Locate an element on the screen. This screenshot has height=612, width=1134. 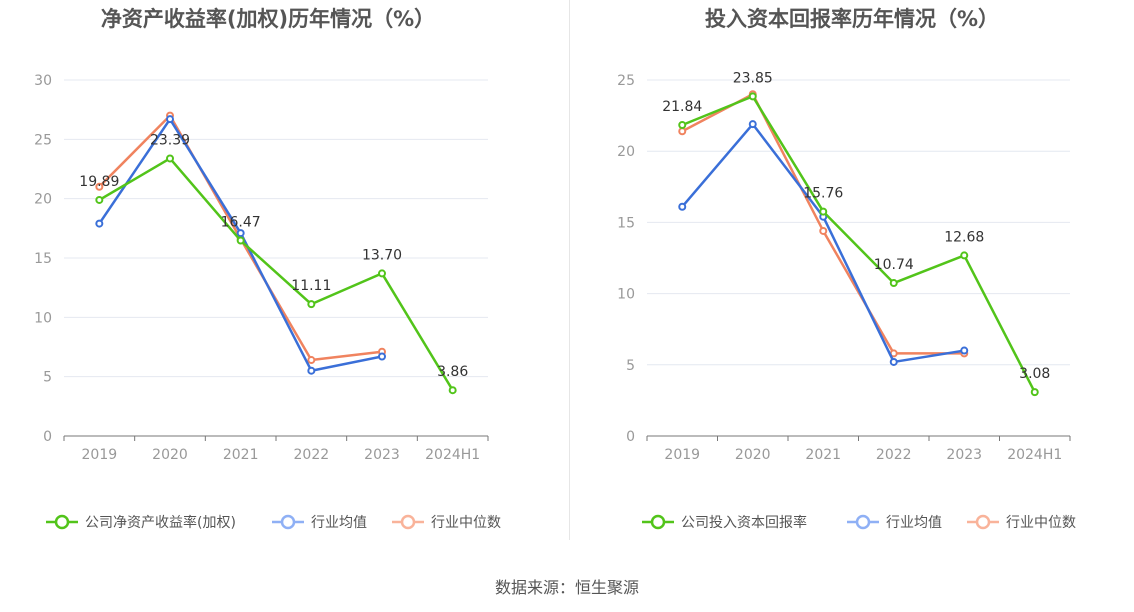
panel-divider is located at coordinates (569, 270).